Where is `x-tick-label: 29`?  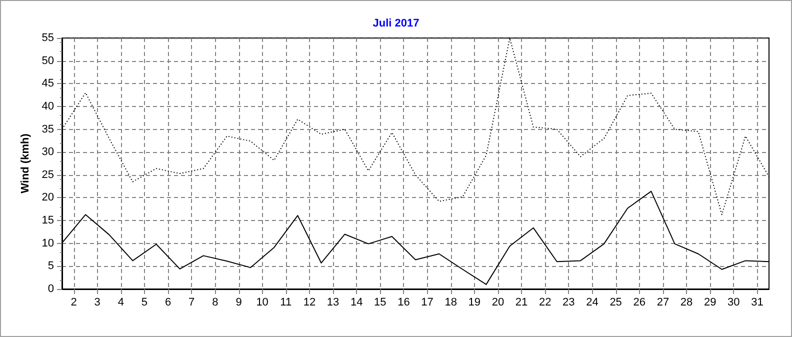
x-tick-label: 29 is located at coordinates (710, 302).